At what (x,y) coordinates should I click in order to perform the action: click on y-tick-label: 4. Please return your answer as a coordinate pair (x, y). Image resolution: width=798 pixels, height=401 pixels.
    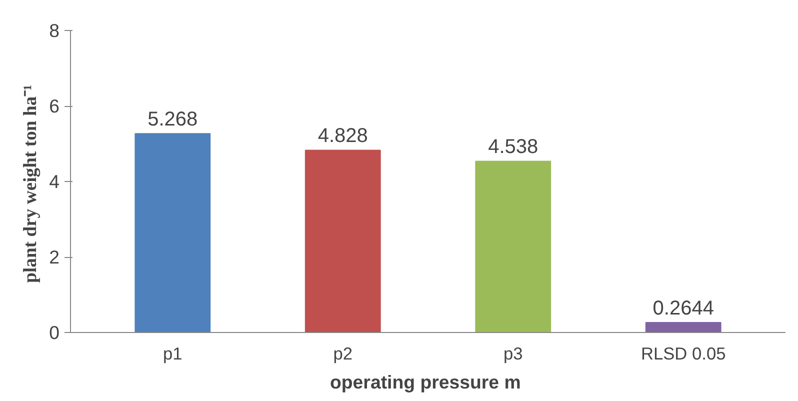
    Looking at the image, I should click on (54, 181).